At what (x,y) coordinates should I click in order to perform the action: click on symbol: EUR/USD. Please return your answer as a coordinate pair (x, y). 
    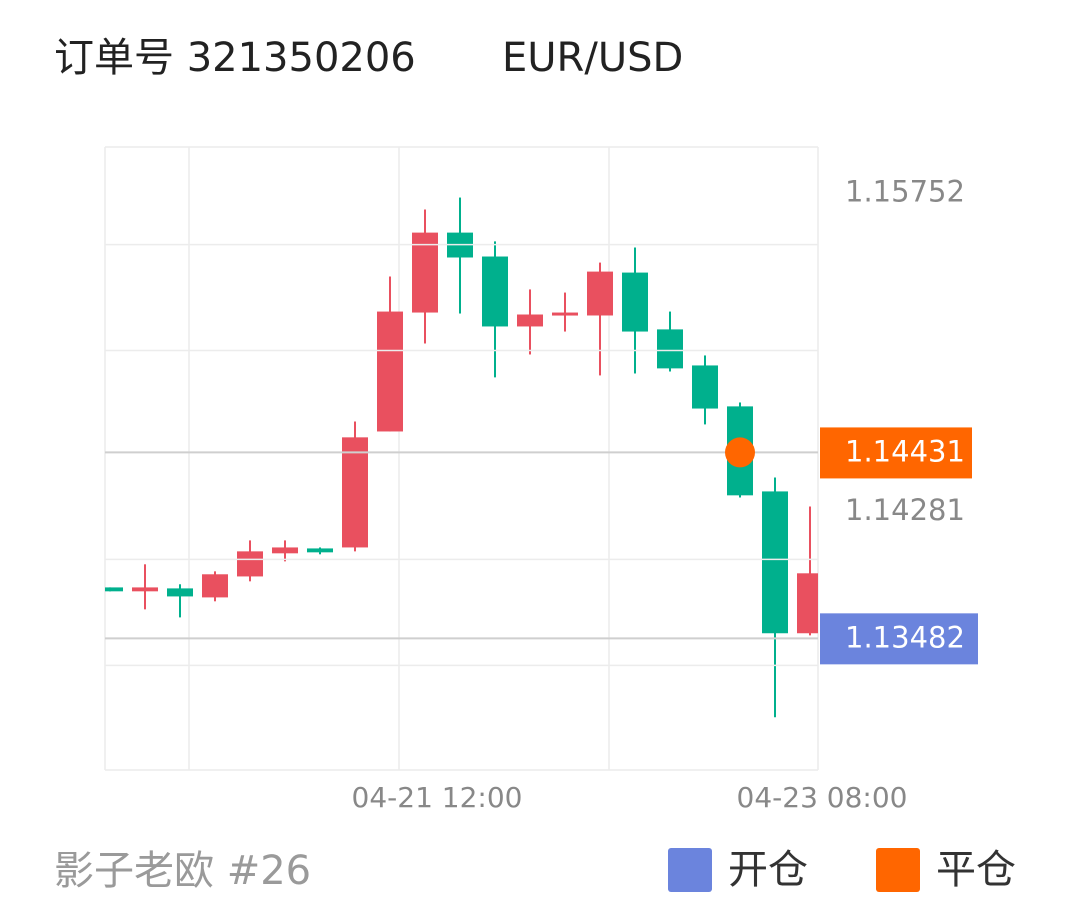
    Looking at the image, I should click on (592, 58).